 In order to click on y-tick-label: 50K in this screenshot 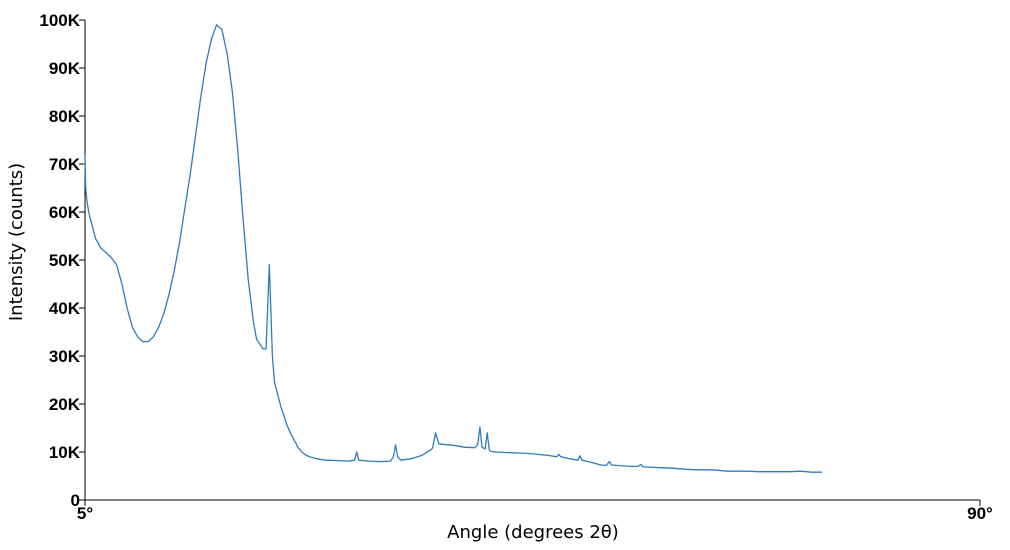, I will do `click(65, 260)`.